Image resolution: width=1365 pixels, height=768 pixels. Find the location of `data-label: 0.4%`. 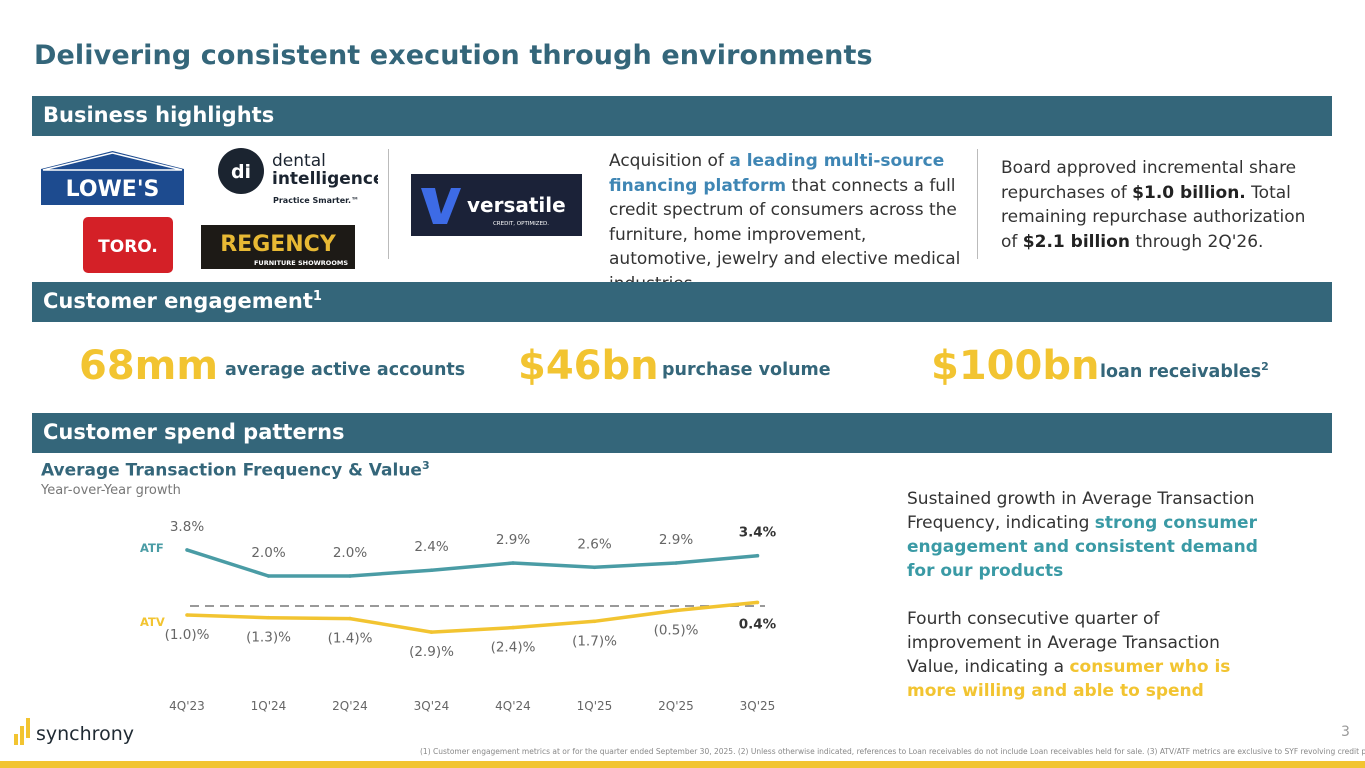

data-label: 0.4% is located at coordinates (758, 624).